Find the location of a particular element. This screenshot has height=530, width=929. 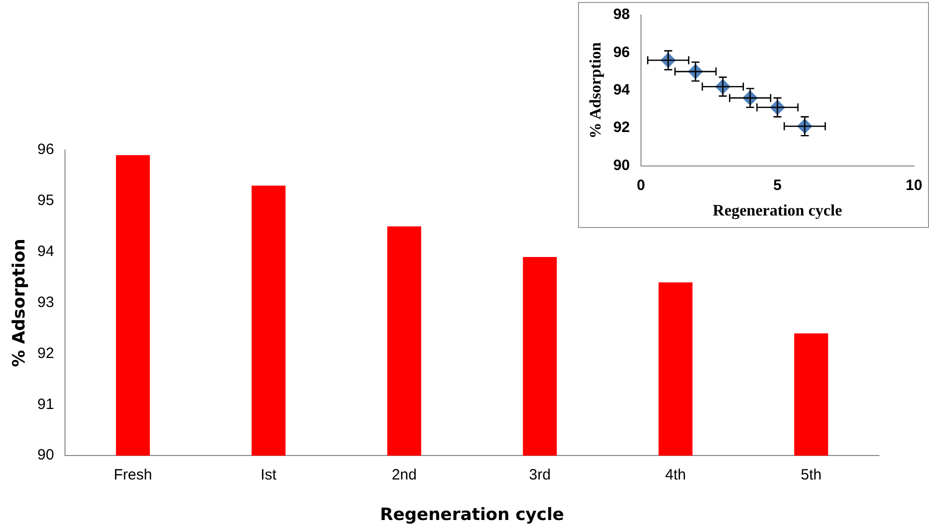

y-tick-label: 93 is located at coordinates (45, 302).